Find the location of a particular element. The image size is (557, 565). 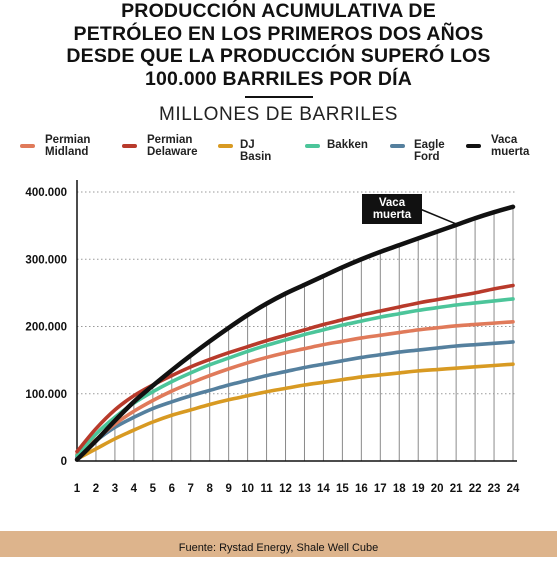

annotation-label: muerta is located at coordinates (392, 215).